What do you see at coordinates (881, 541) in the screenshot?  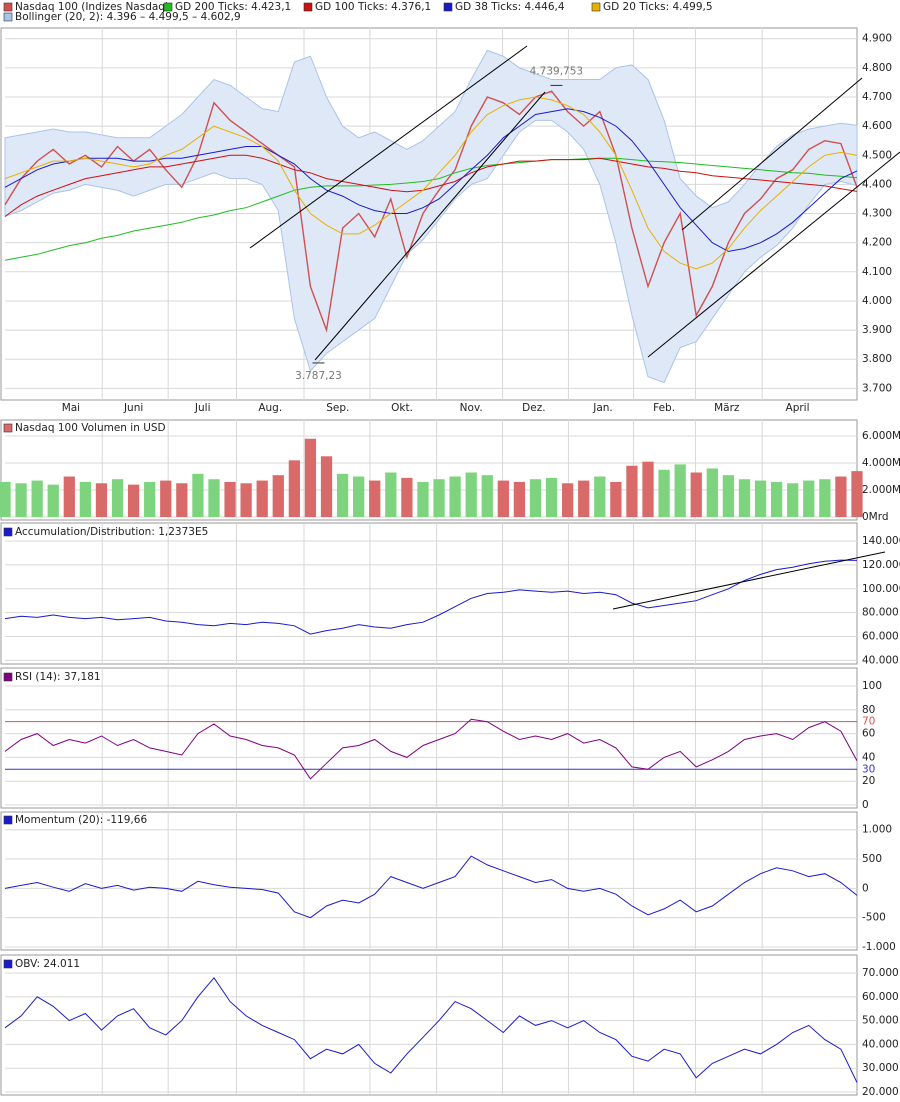 I see `y-tick-label: 140.000` at bounding box center [881, 541].